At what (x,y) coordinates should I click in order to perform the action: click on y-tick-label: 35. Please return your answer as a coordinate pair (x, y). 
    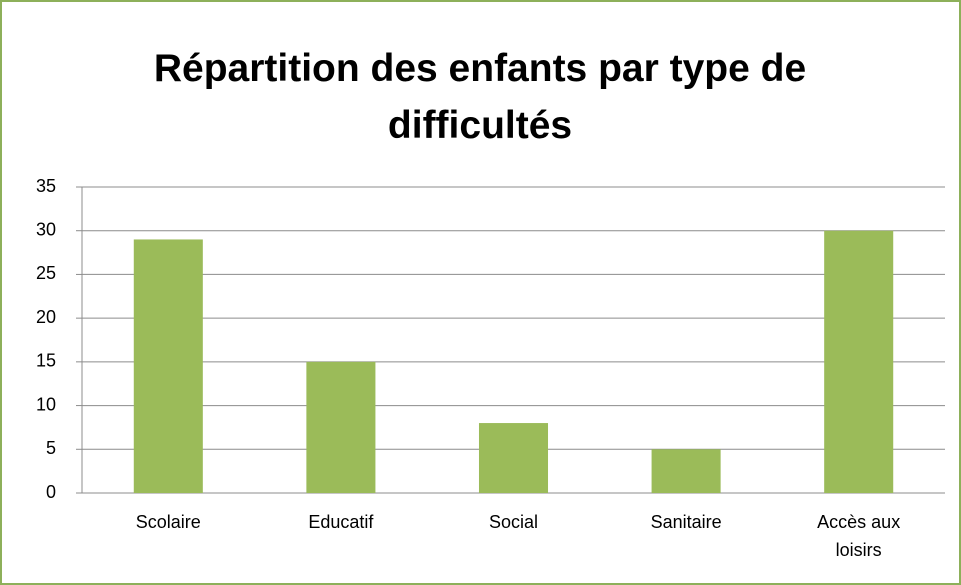
    Looking at the image, I should click on (46, 186).